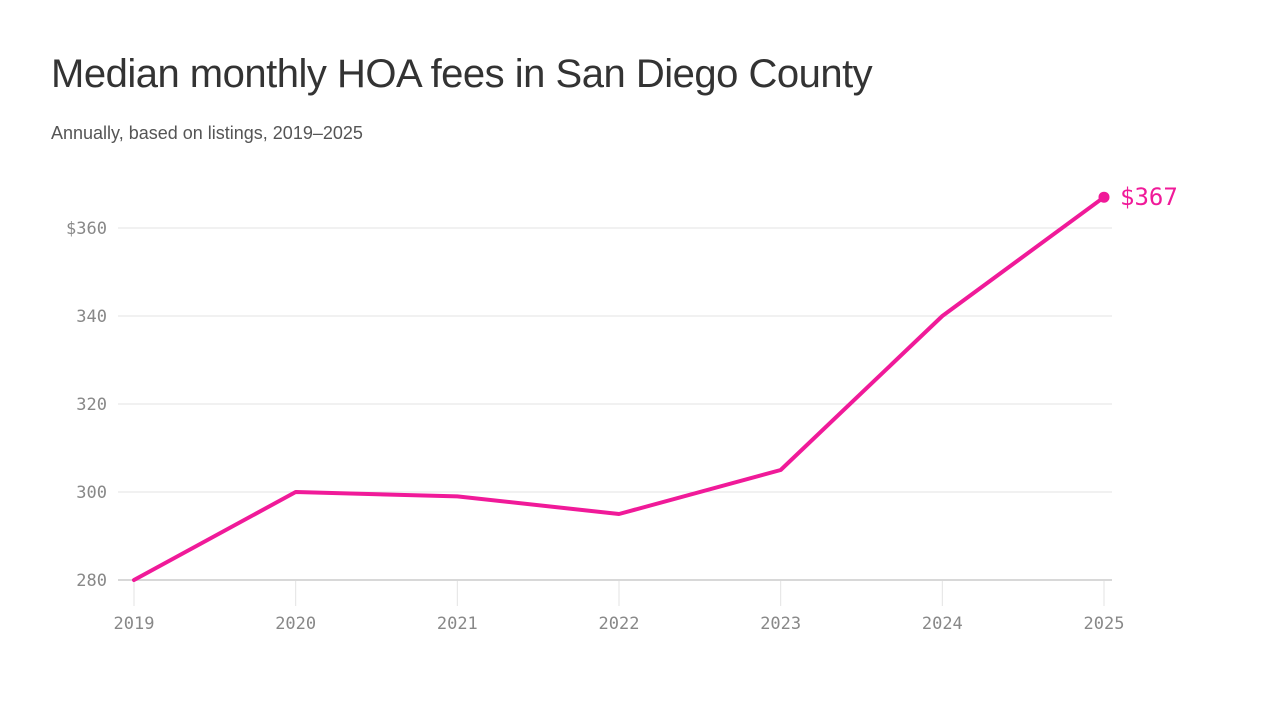 This screenshot has width=1280, height=720. What do you see at coordinates (1104, 197) in the screenshot?
I see `data-point` at bounding box center [1104, 197].